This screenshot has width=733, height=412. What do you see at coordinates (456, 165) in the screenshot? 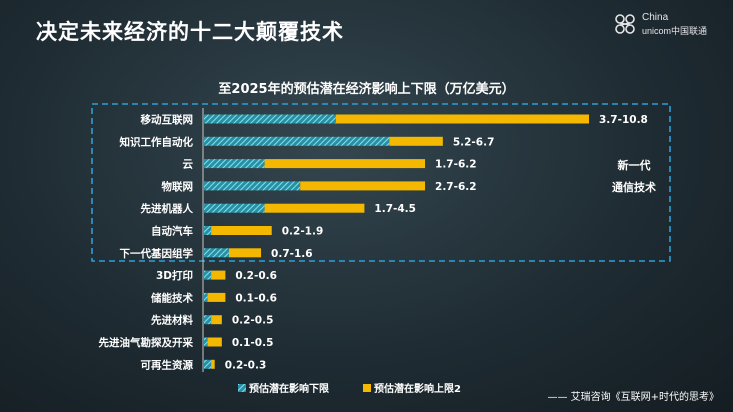
I see `data-label: 1.7-6.2` at bounding box center [456, 165].